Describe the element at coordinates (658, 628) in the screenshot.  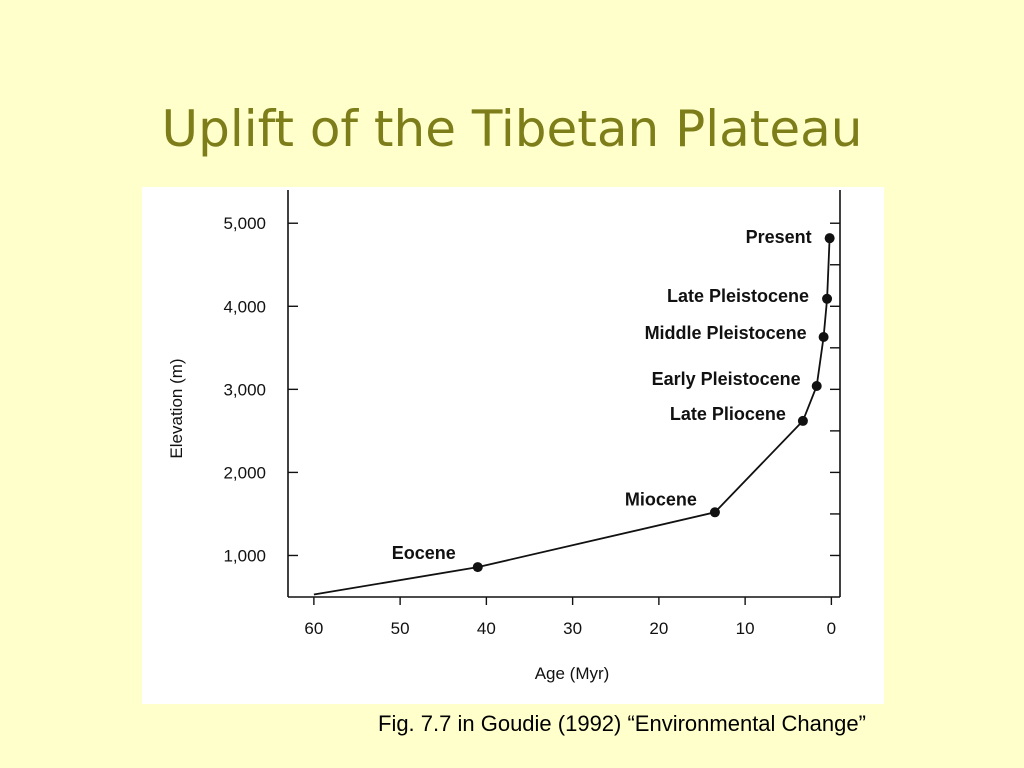
I see `x-tick-label: 20` at that location.